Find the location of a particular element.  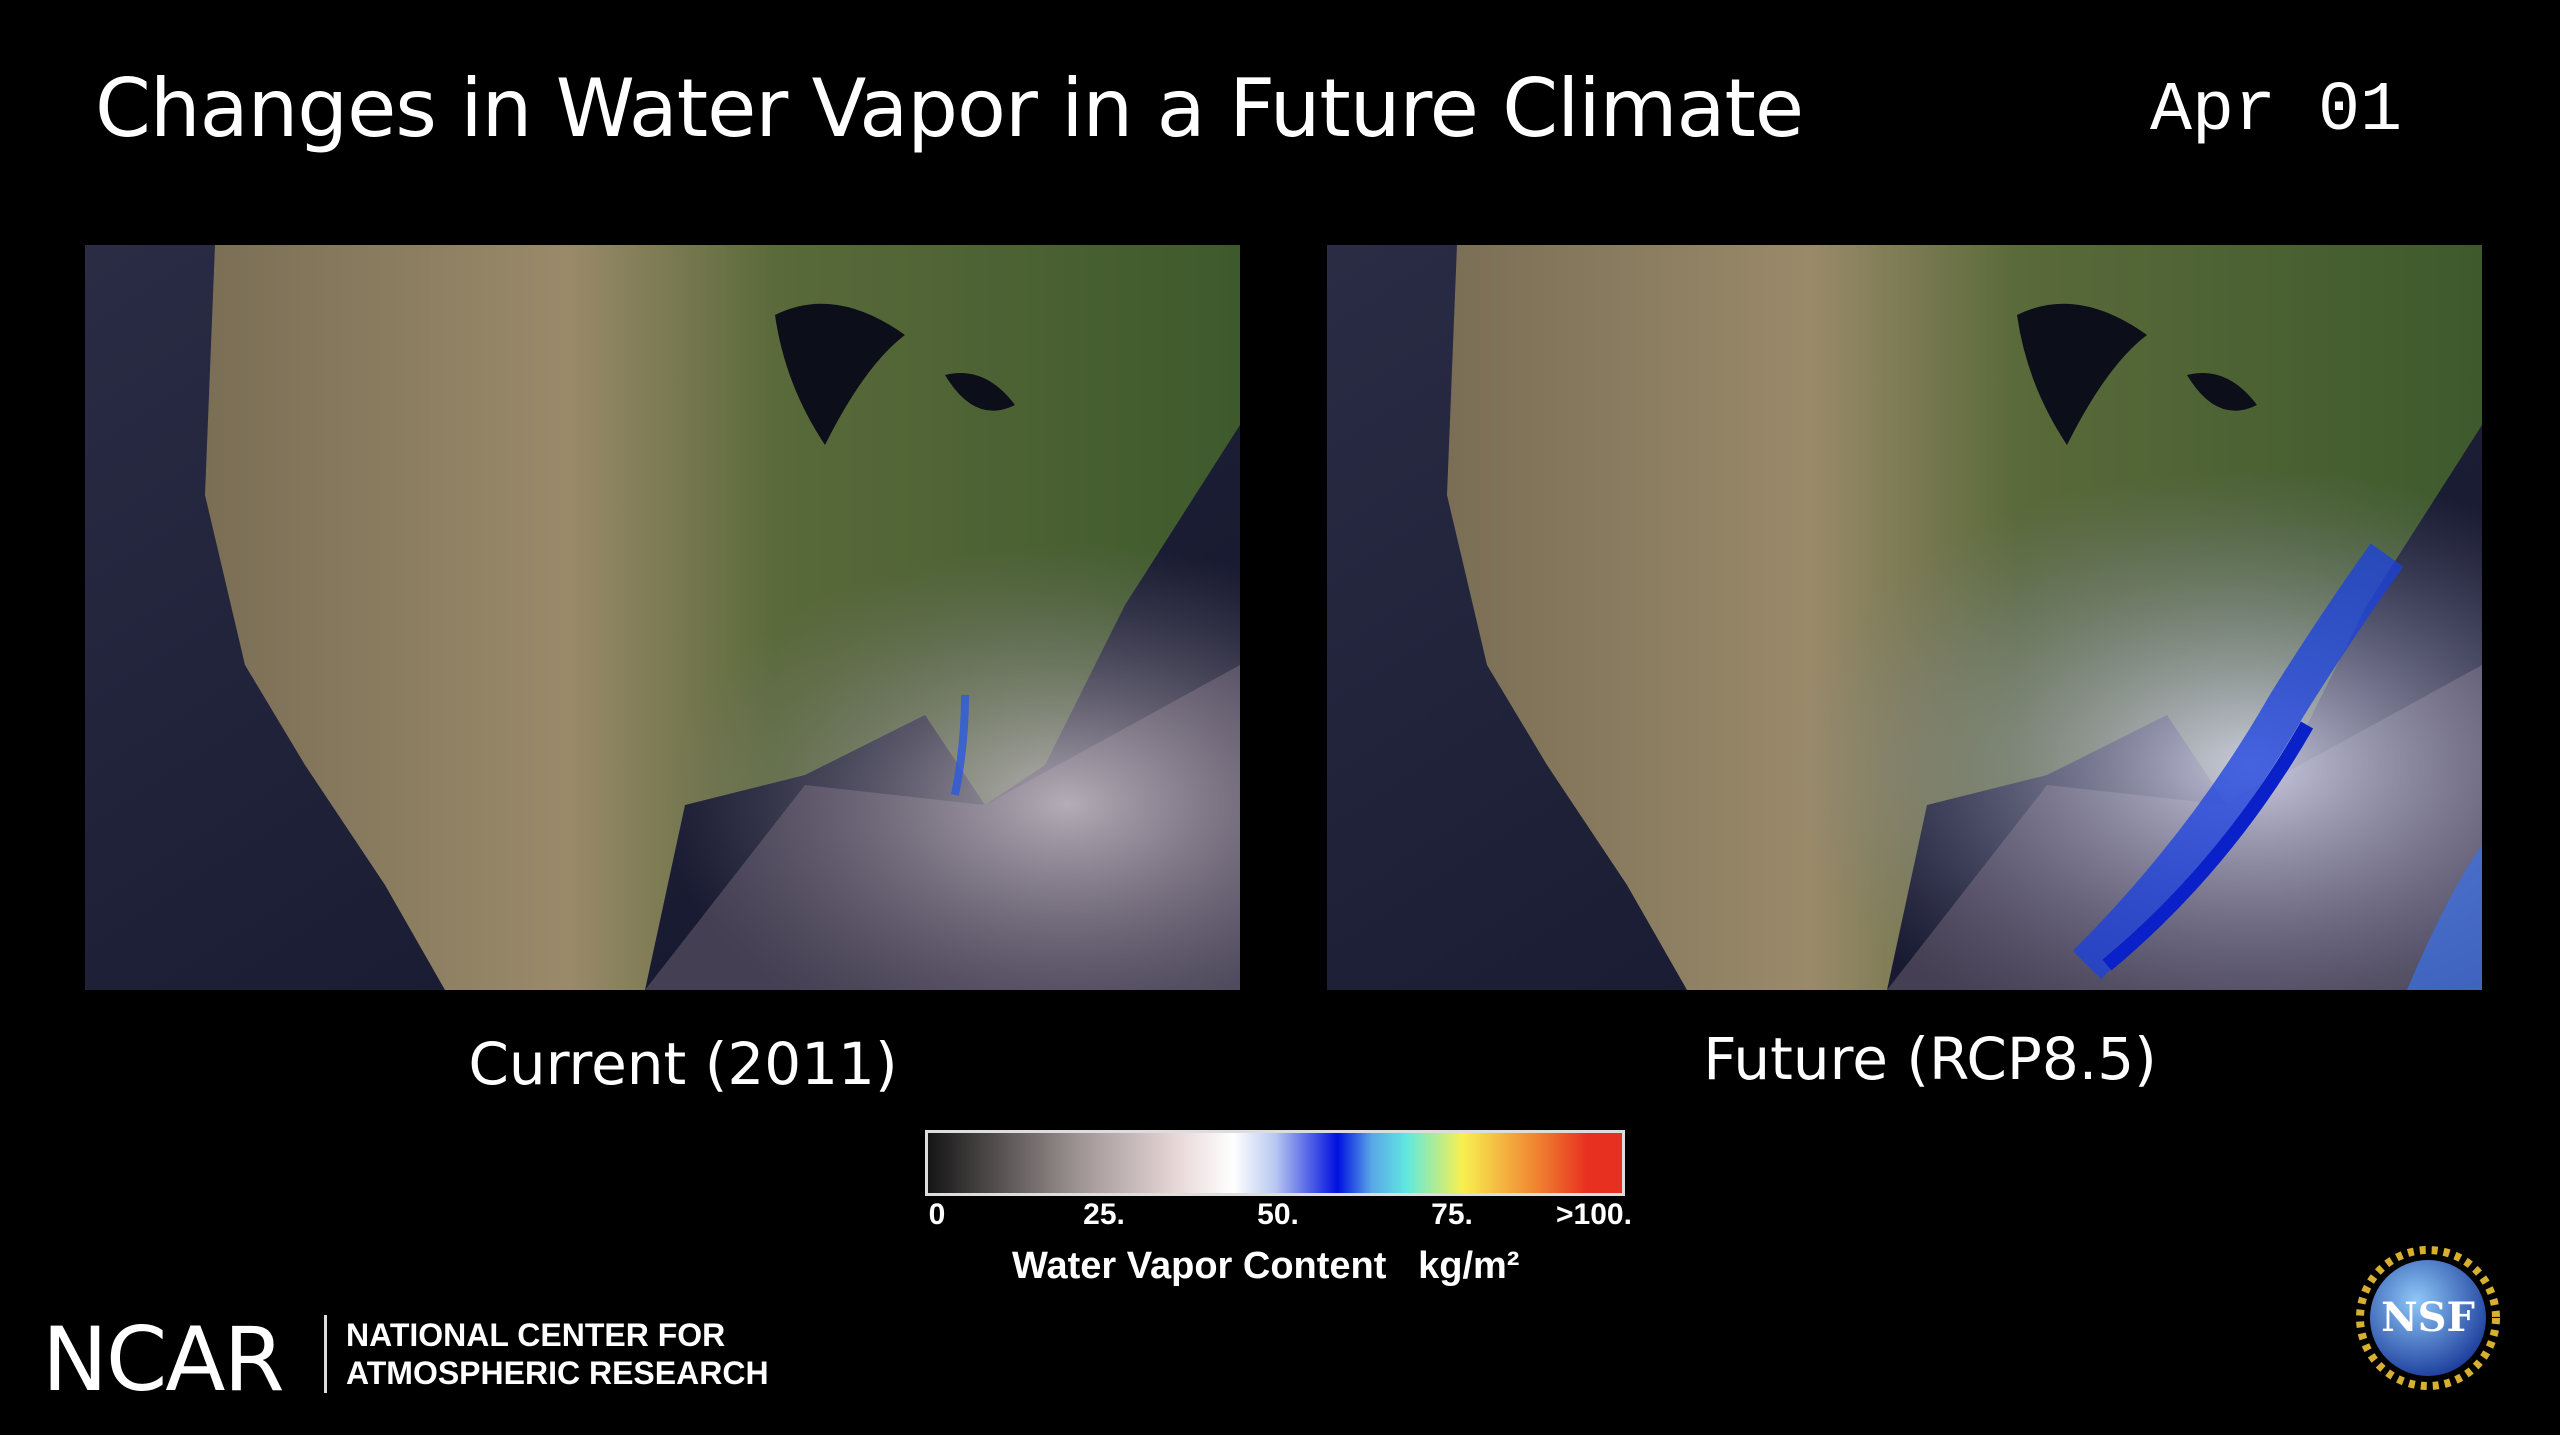

colorbar-tick: 0 is located at coordinates (937, 1214).